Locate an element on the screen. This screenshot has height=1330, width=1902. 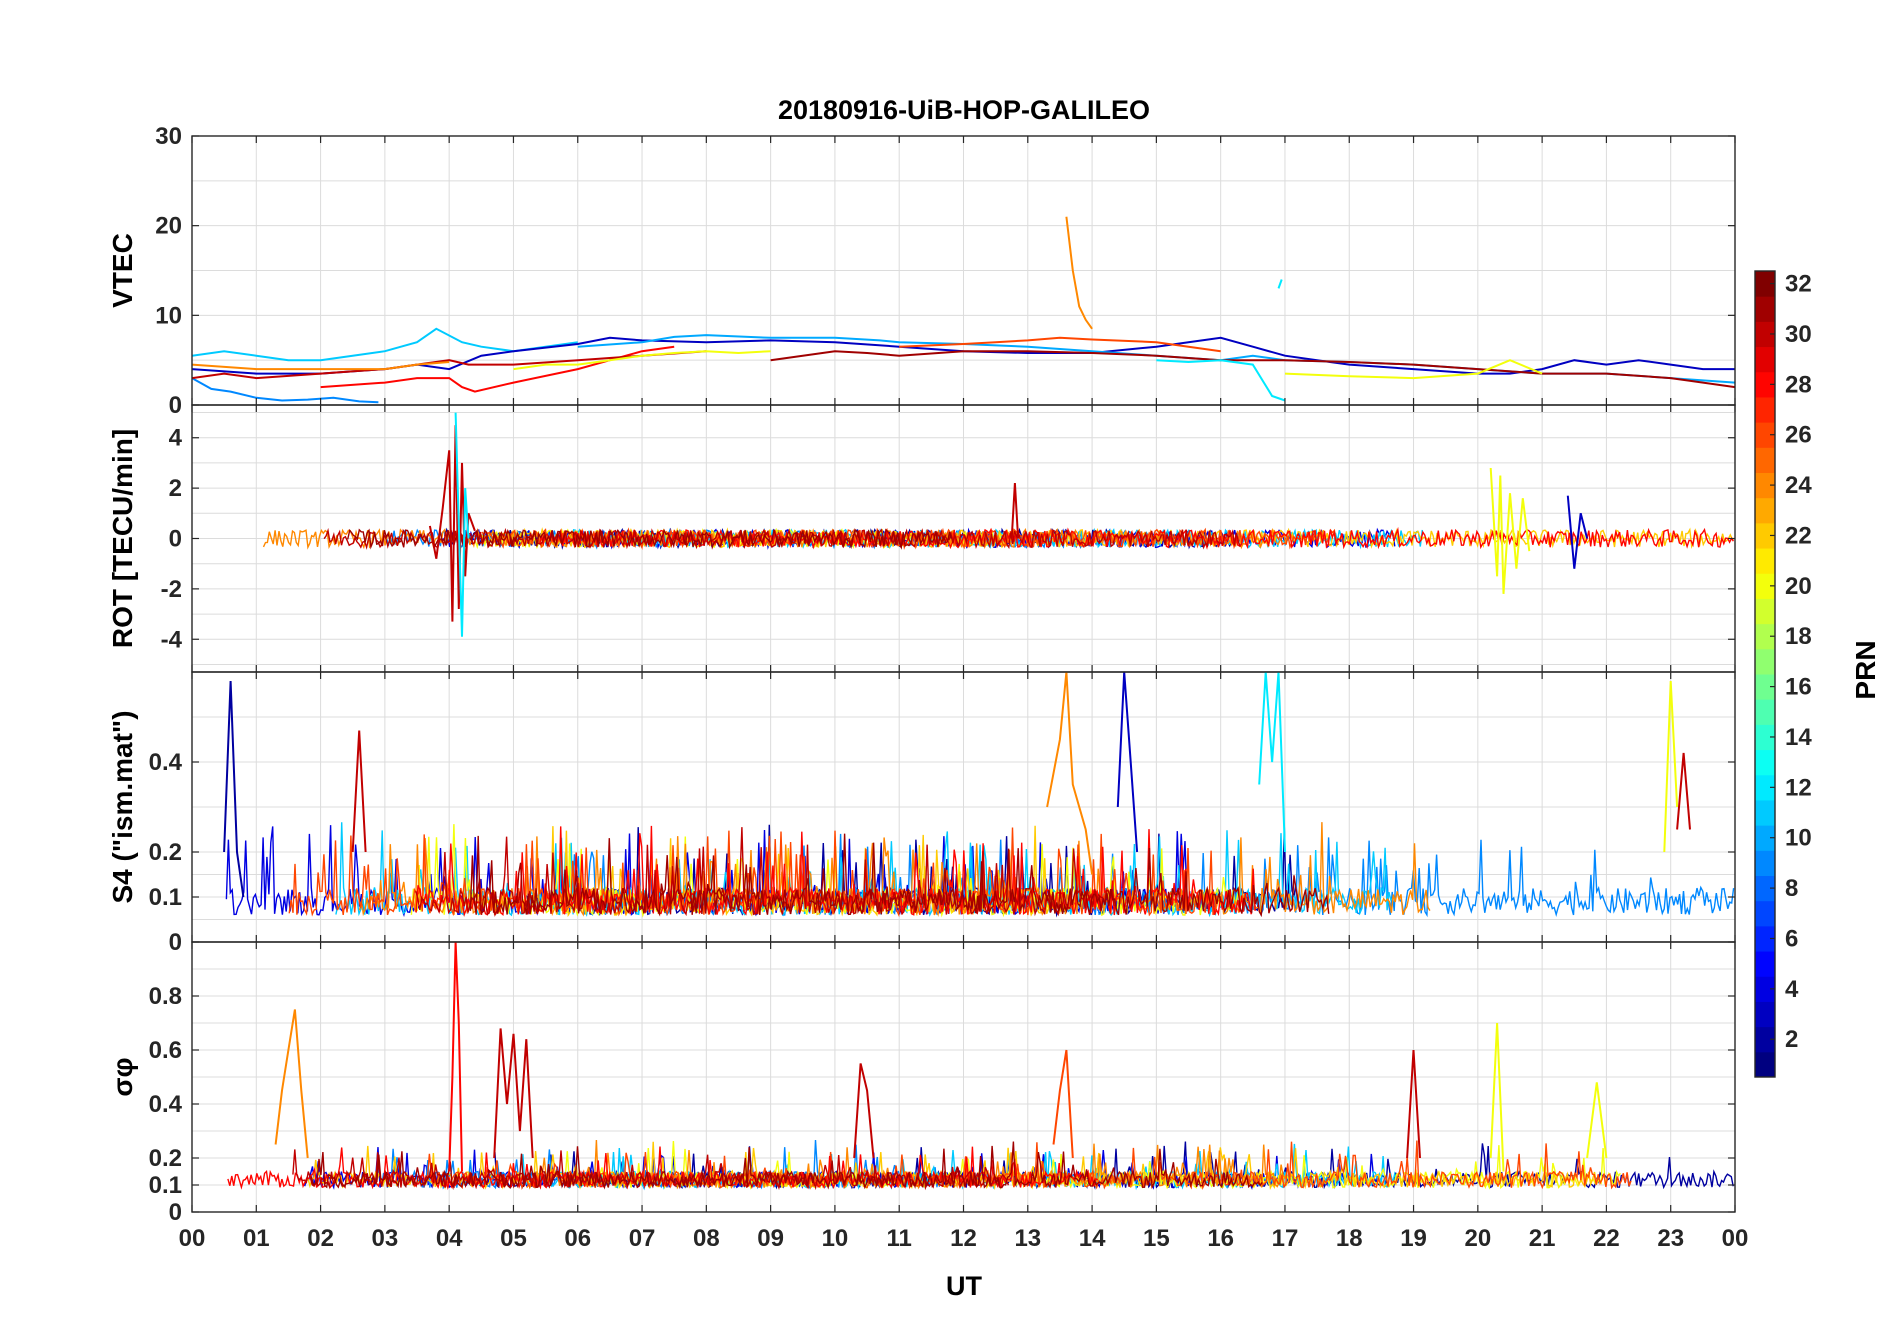
colorbar-tick-label: 2 is located at coordinates (1791, 1039).